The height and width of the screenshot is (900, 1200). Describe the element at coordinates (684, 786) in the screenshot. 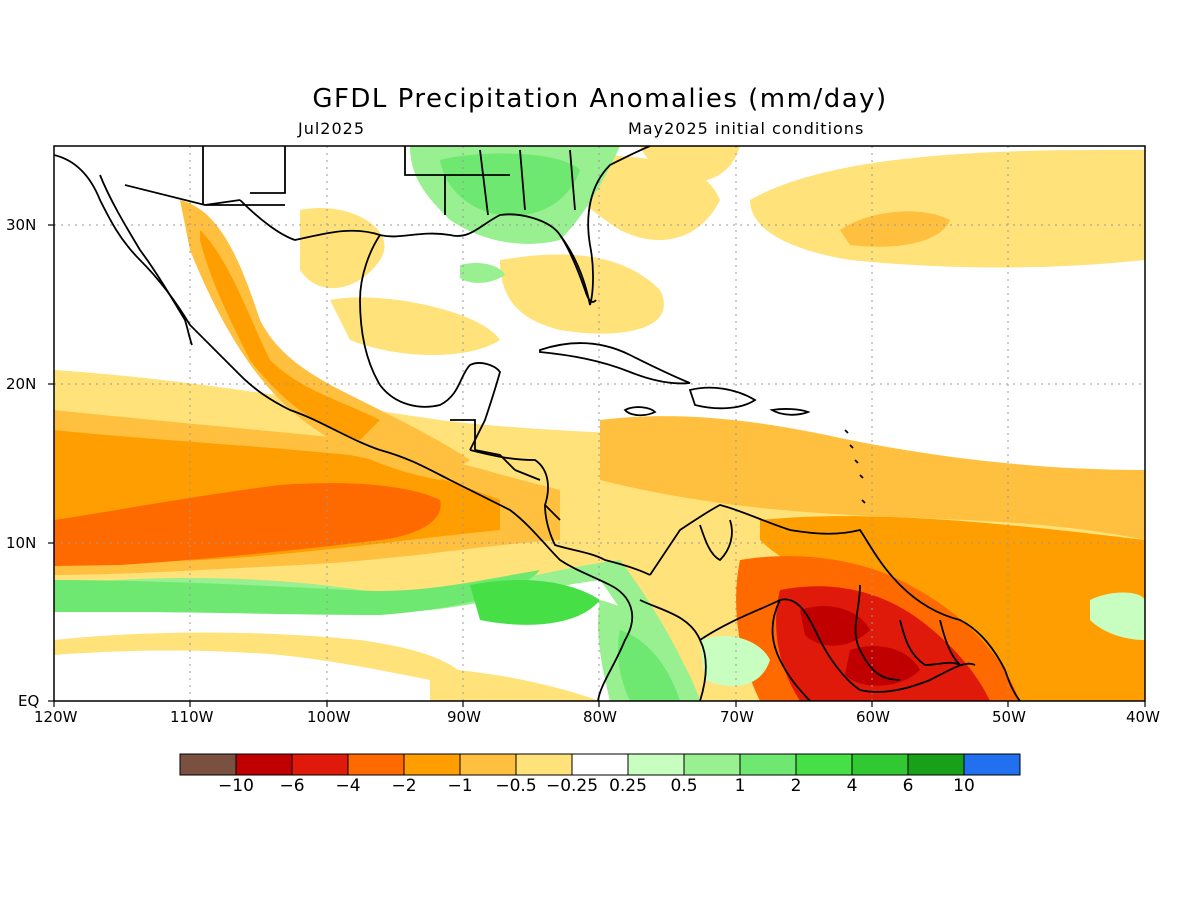

I see `legend-tick-label: 0.5` at that location.